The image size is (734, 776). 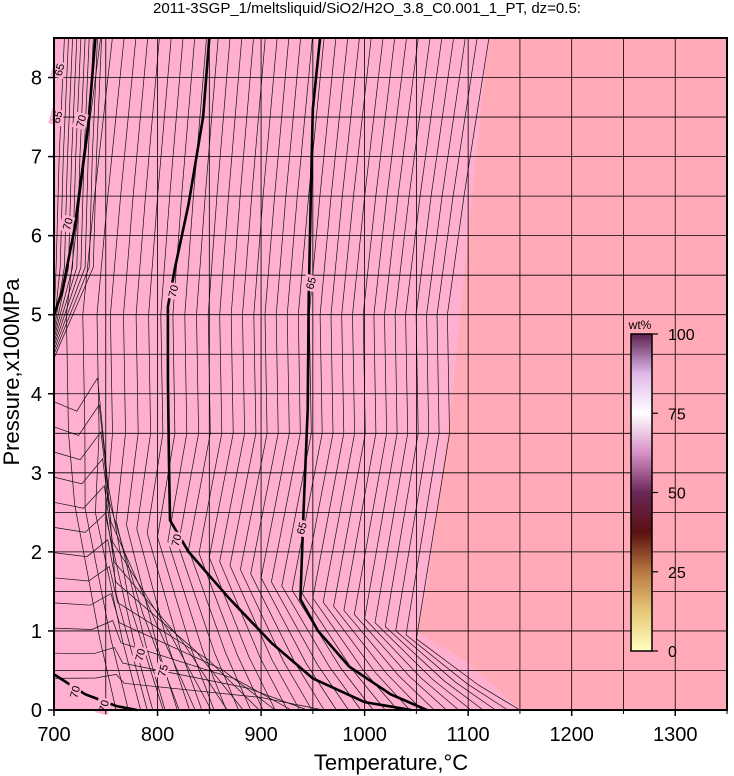 What do you see at coordinates (260, 735) in the screenshot?
I see `x-tick-label: 900` at bounding box center [260, 735].